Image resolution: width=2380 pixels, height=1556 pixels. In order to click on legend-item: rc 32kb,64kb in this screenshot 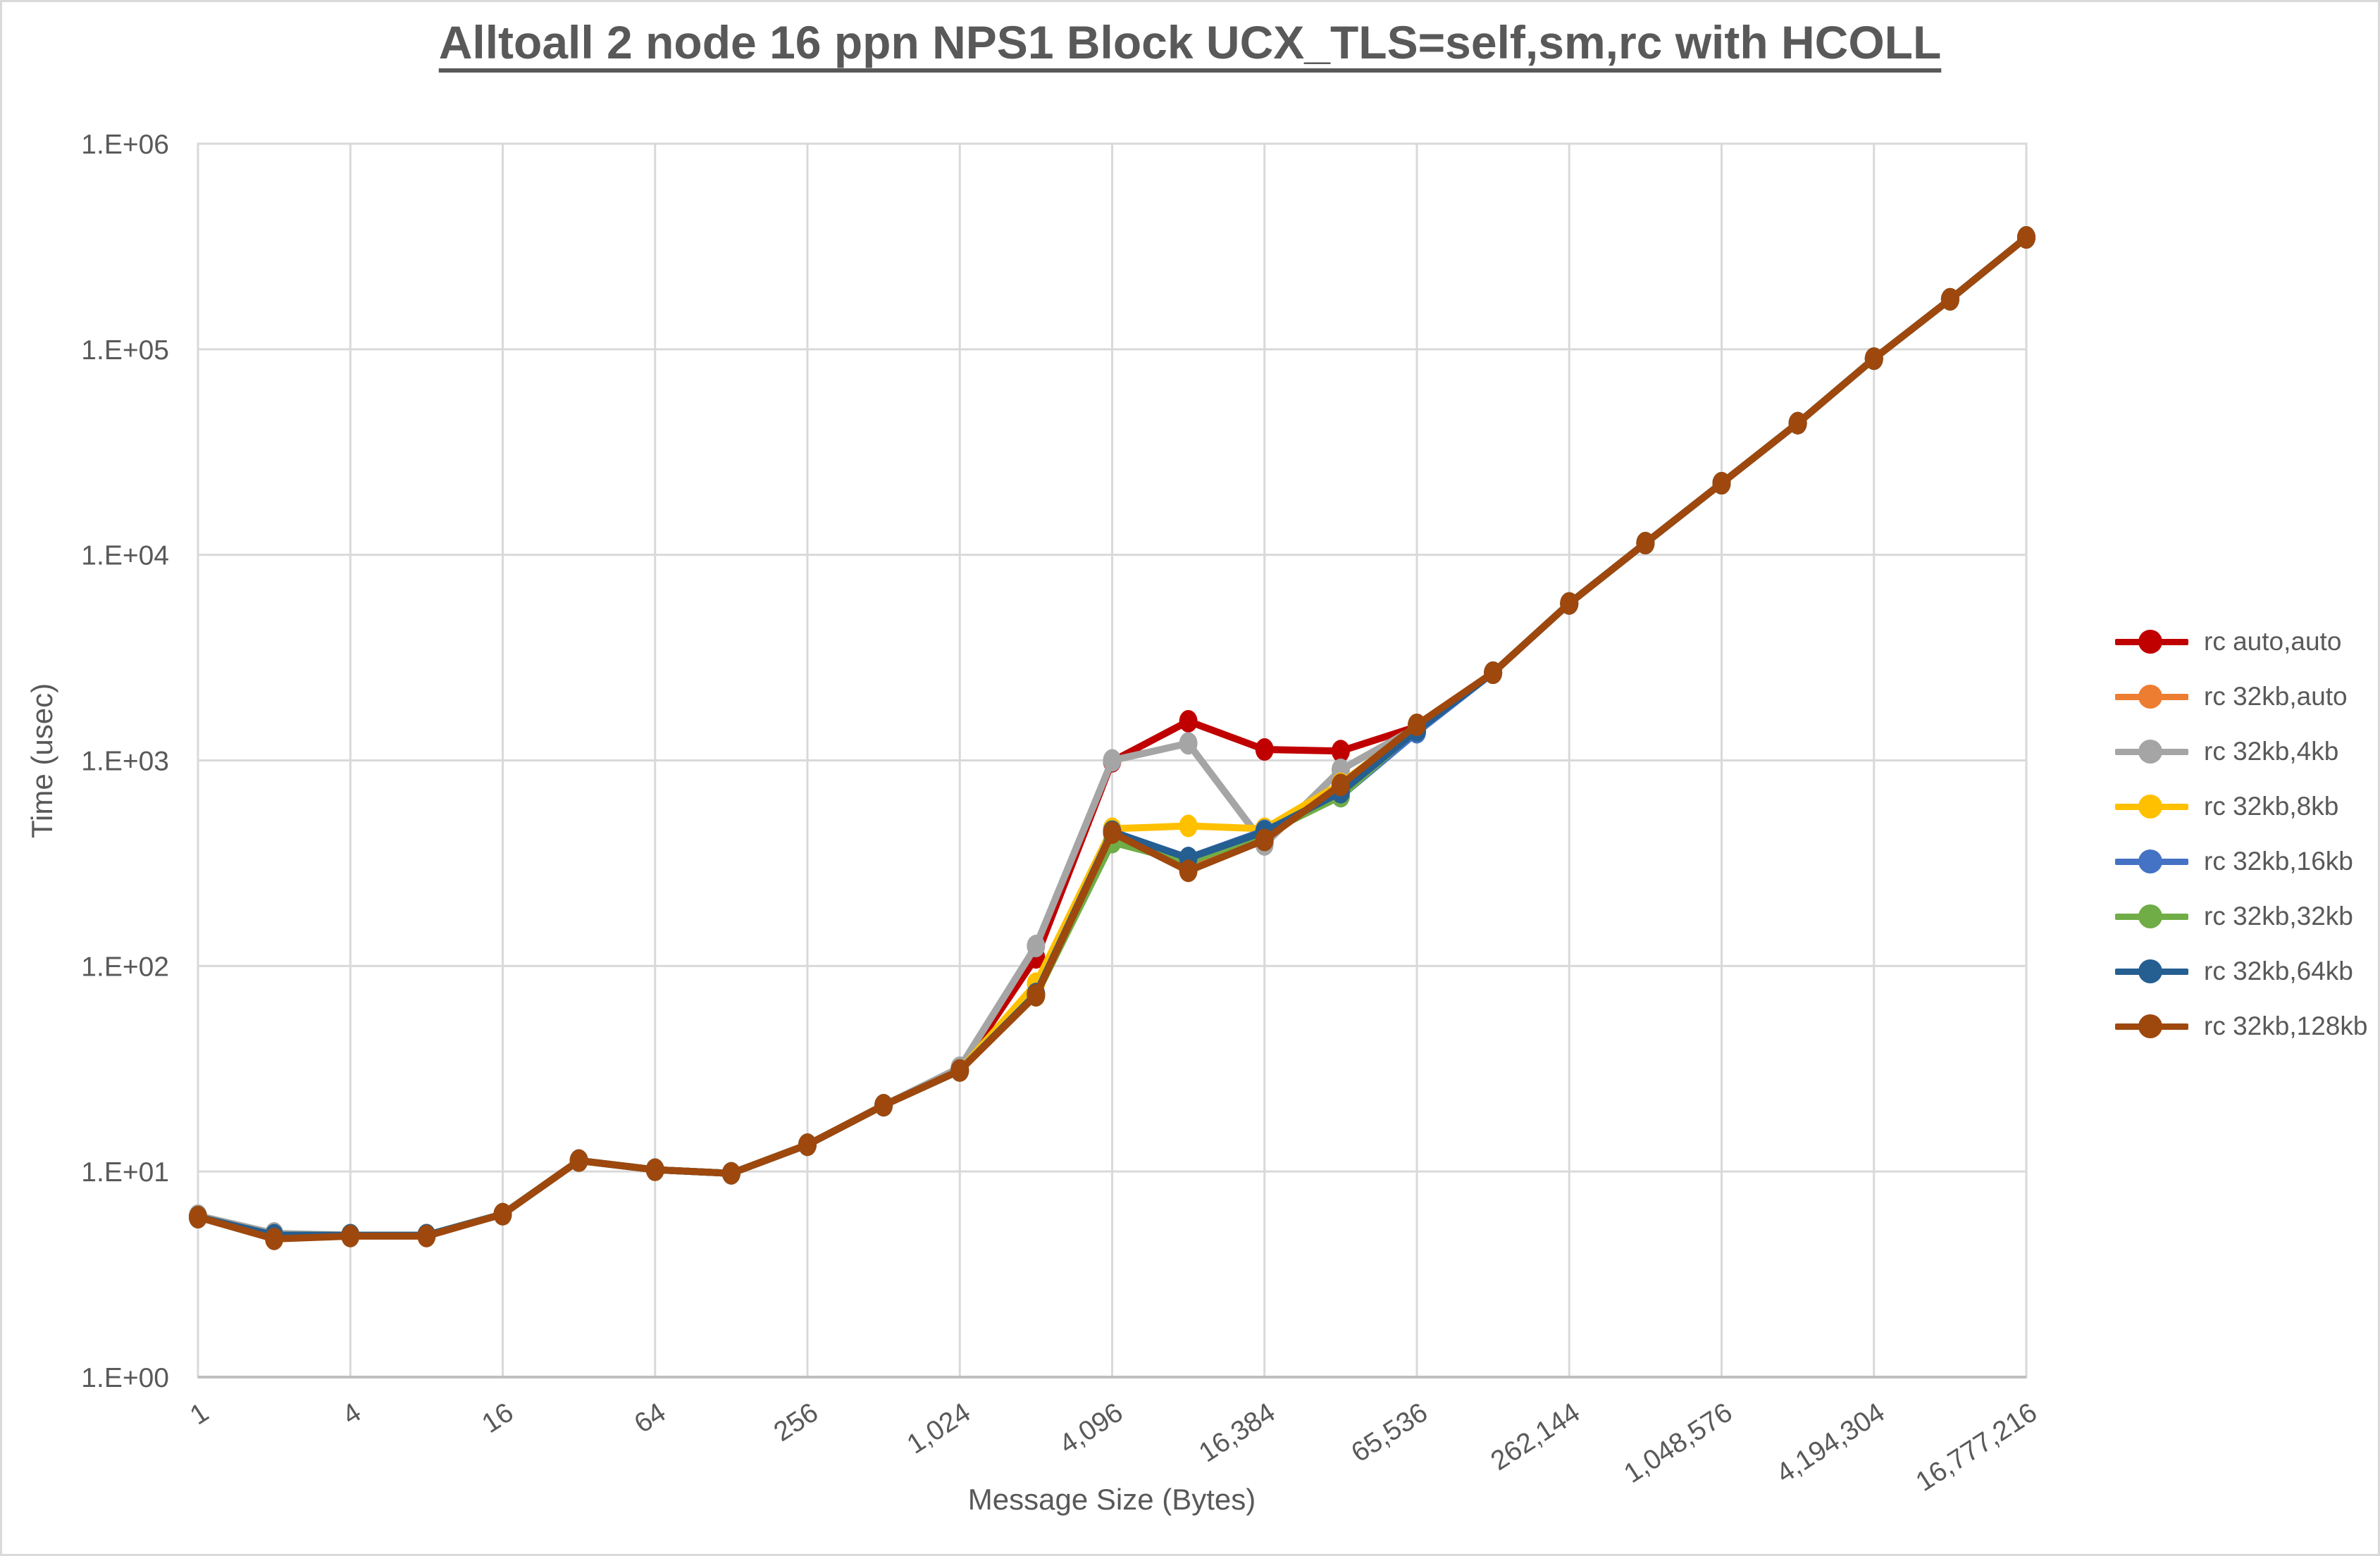, I will do `click(2246, 971)`.